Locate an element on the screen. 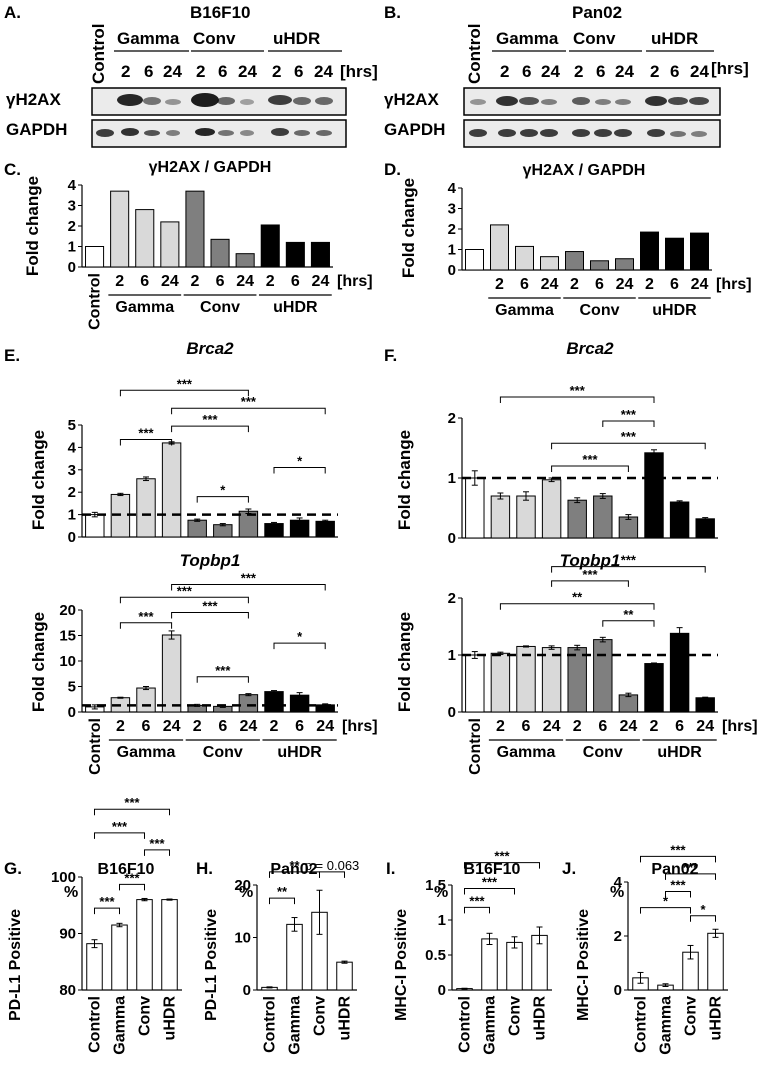 This screenshot has height=1089, width=758. chart-e1-y-tick-label: 2 is located at coordinates (72, 492).